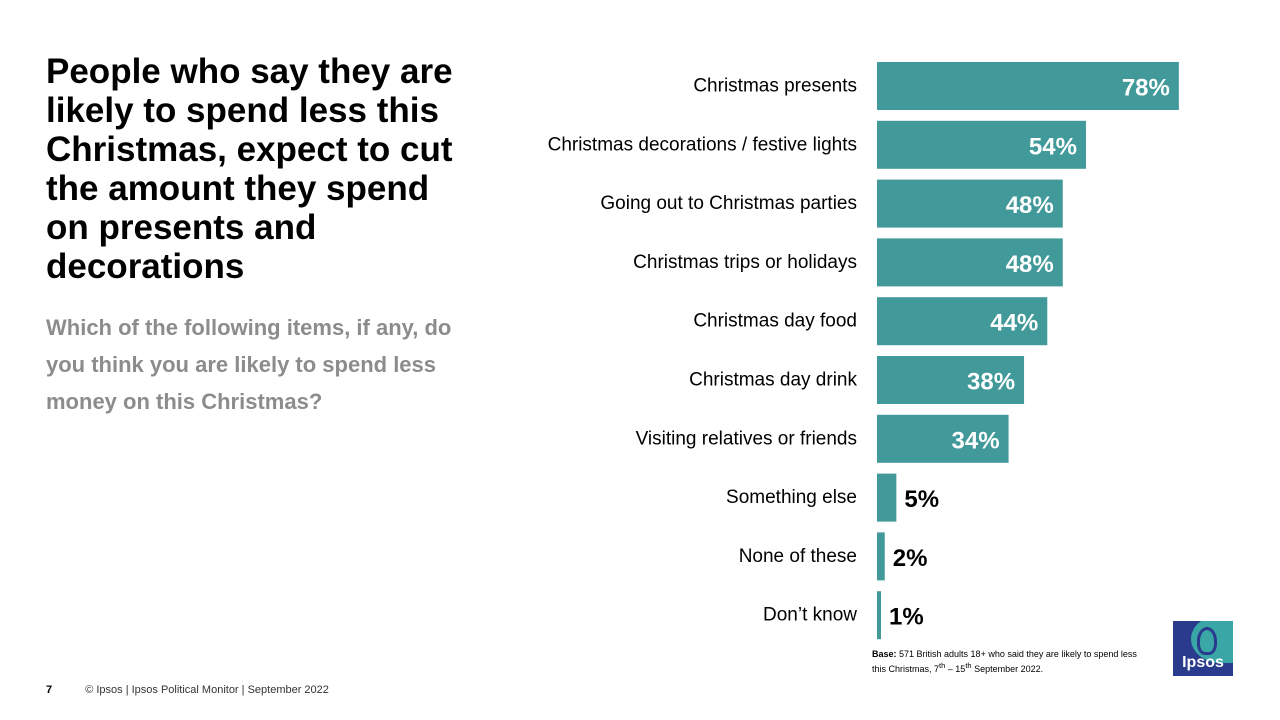 Image resolution: width=1280 pixels, height=720 pixels. Describe the element at coordinates (955, 669) in the screenshot. I see `base-note-text: – 15` at that location.